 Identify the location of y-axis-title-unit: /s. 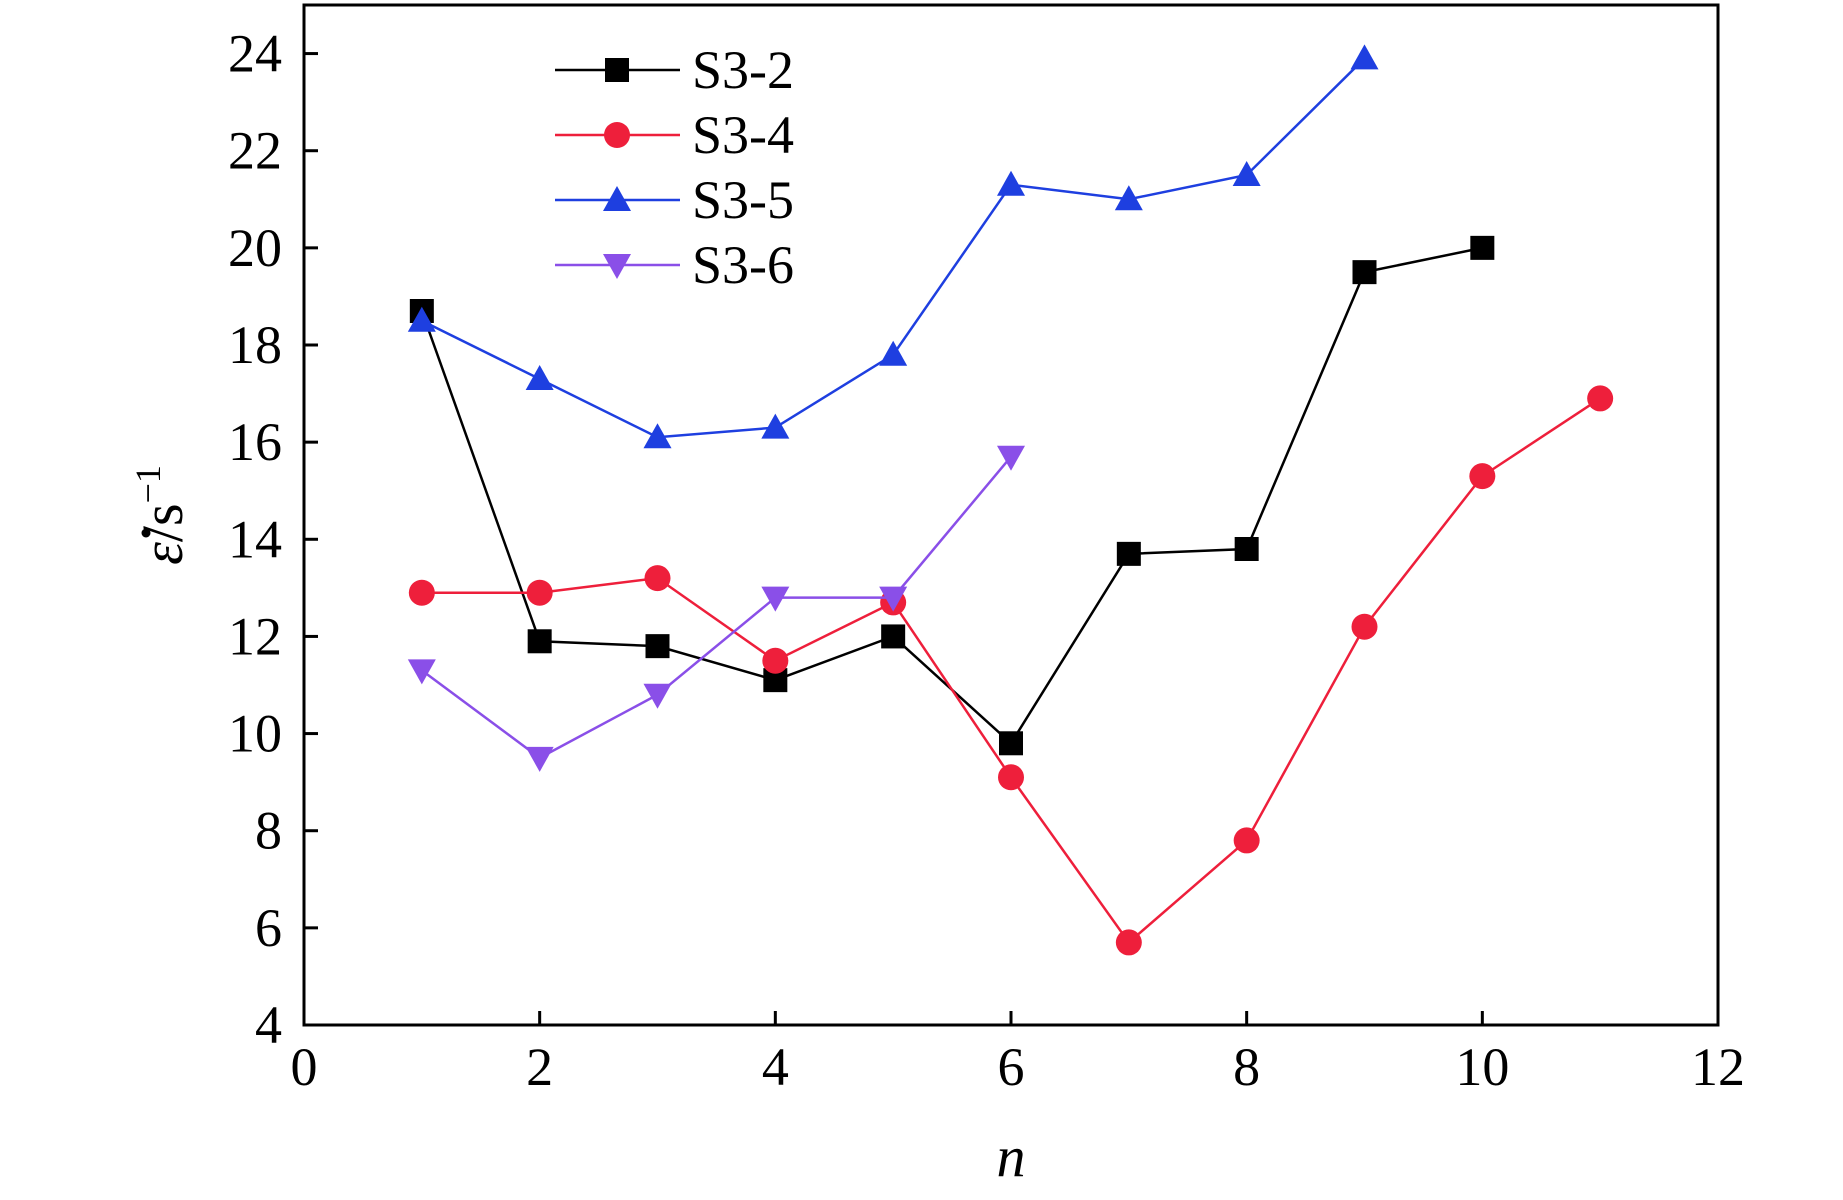
(162, 522).